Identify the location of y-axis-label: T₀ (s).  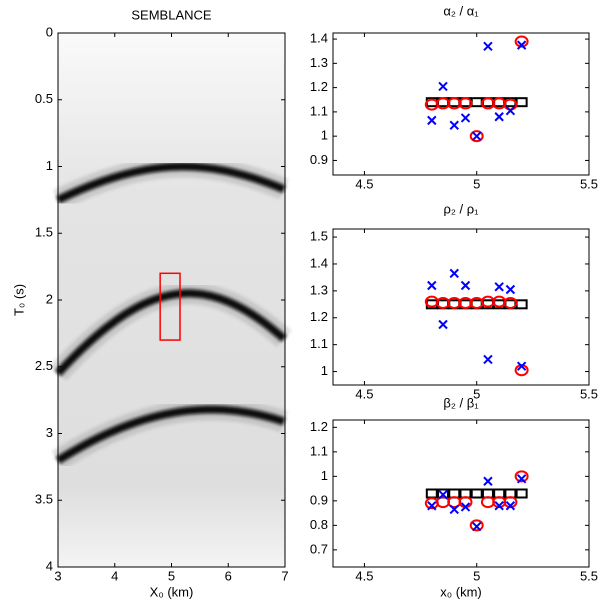
(18, 300).